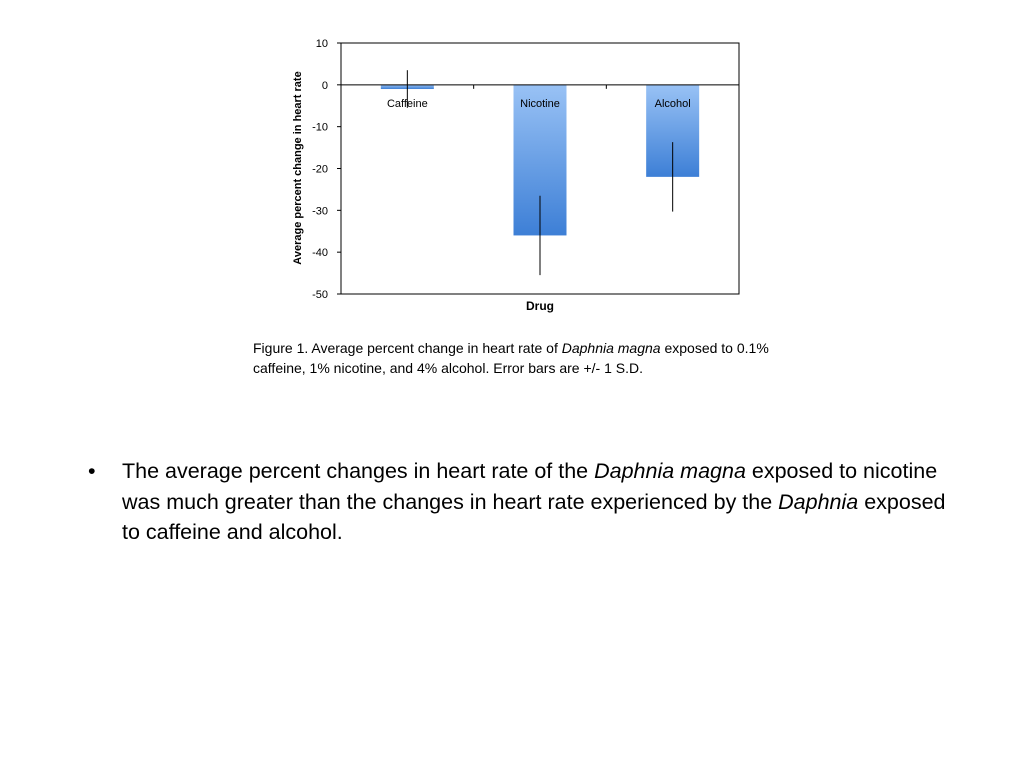 This screenshot has height=768, width=1024. Describe the element at coordinates (540, 104) in the screenshot. I see `category-label: Nicotine` at that location.